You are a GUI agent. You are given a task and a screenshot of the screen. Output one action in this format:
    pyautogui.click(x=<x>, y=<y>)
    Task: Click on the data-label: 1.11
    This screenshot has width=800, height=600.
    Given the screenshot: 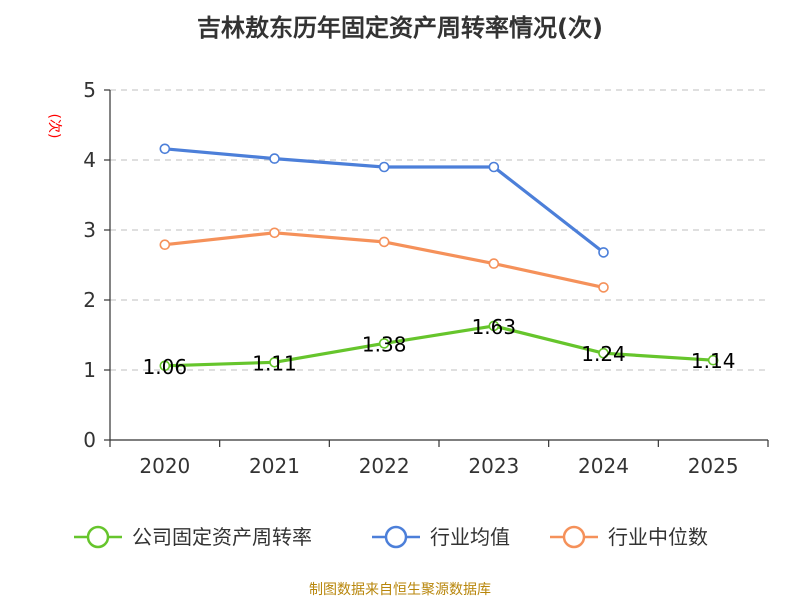 What is the action you would take?
    pyautogui.click(x=274, y=363)
    